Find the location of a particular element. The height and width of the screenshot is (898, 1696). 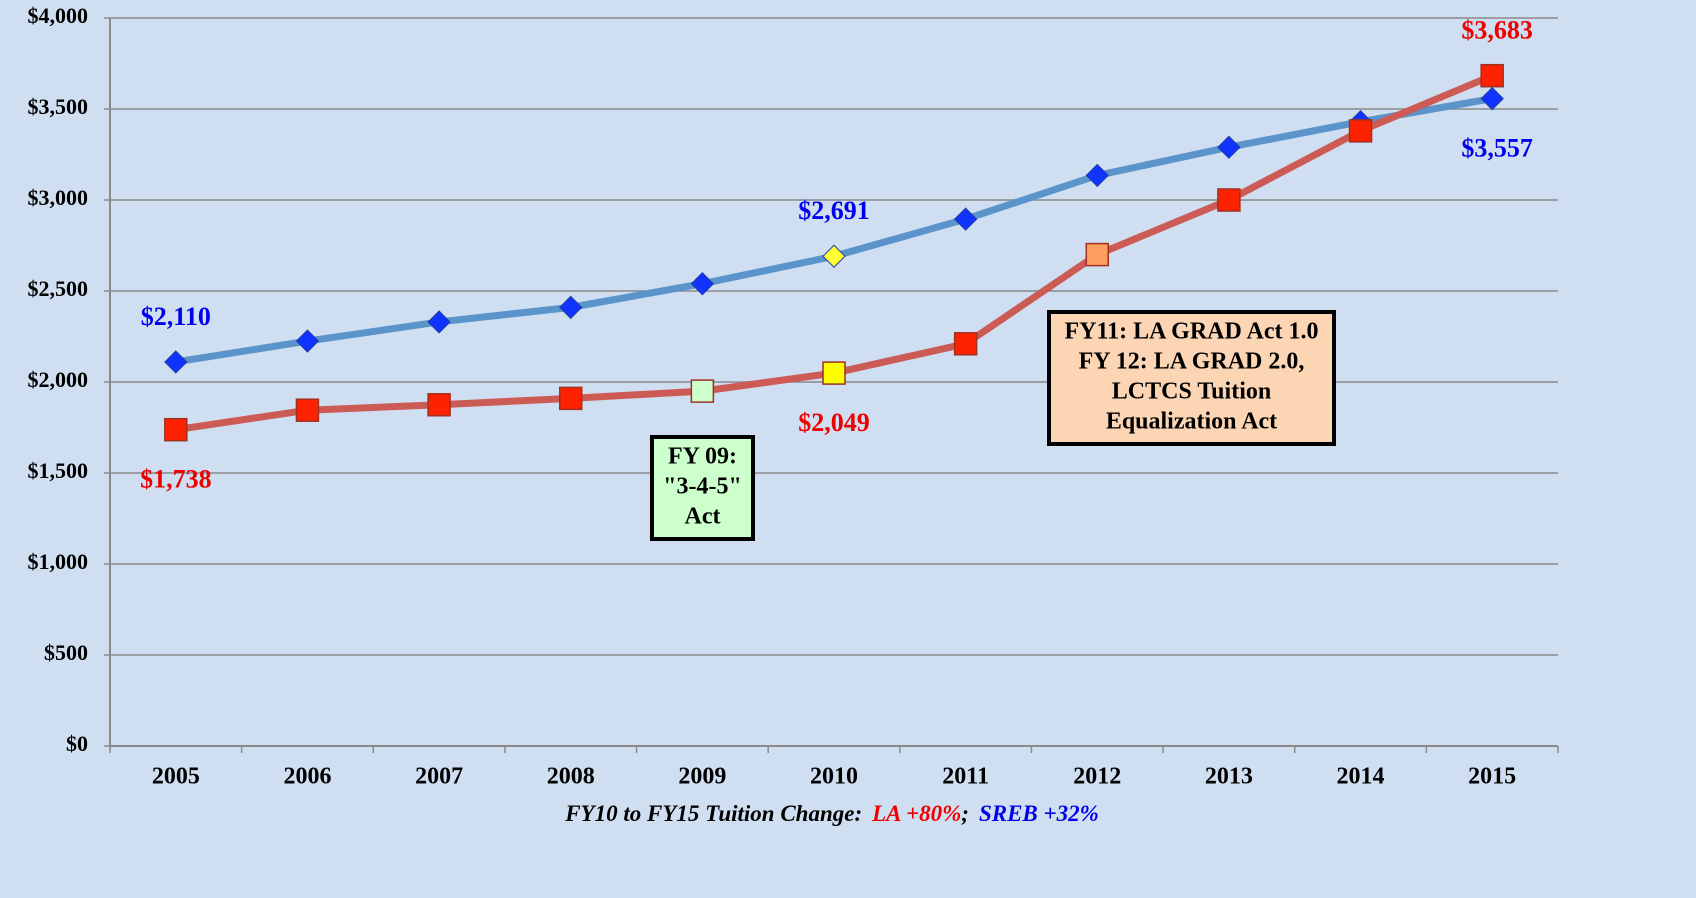

annotation-text: FY11: LA GRAD Act 1.0 is located at coordinates (1192, 332).